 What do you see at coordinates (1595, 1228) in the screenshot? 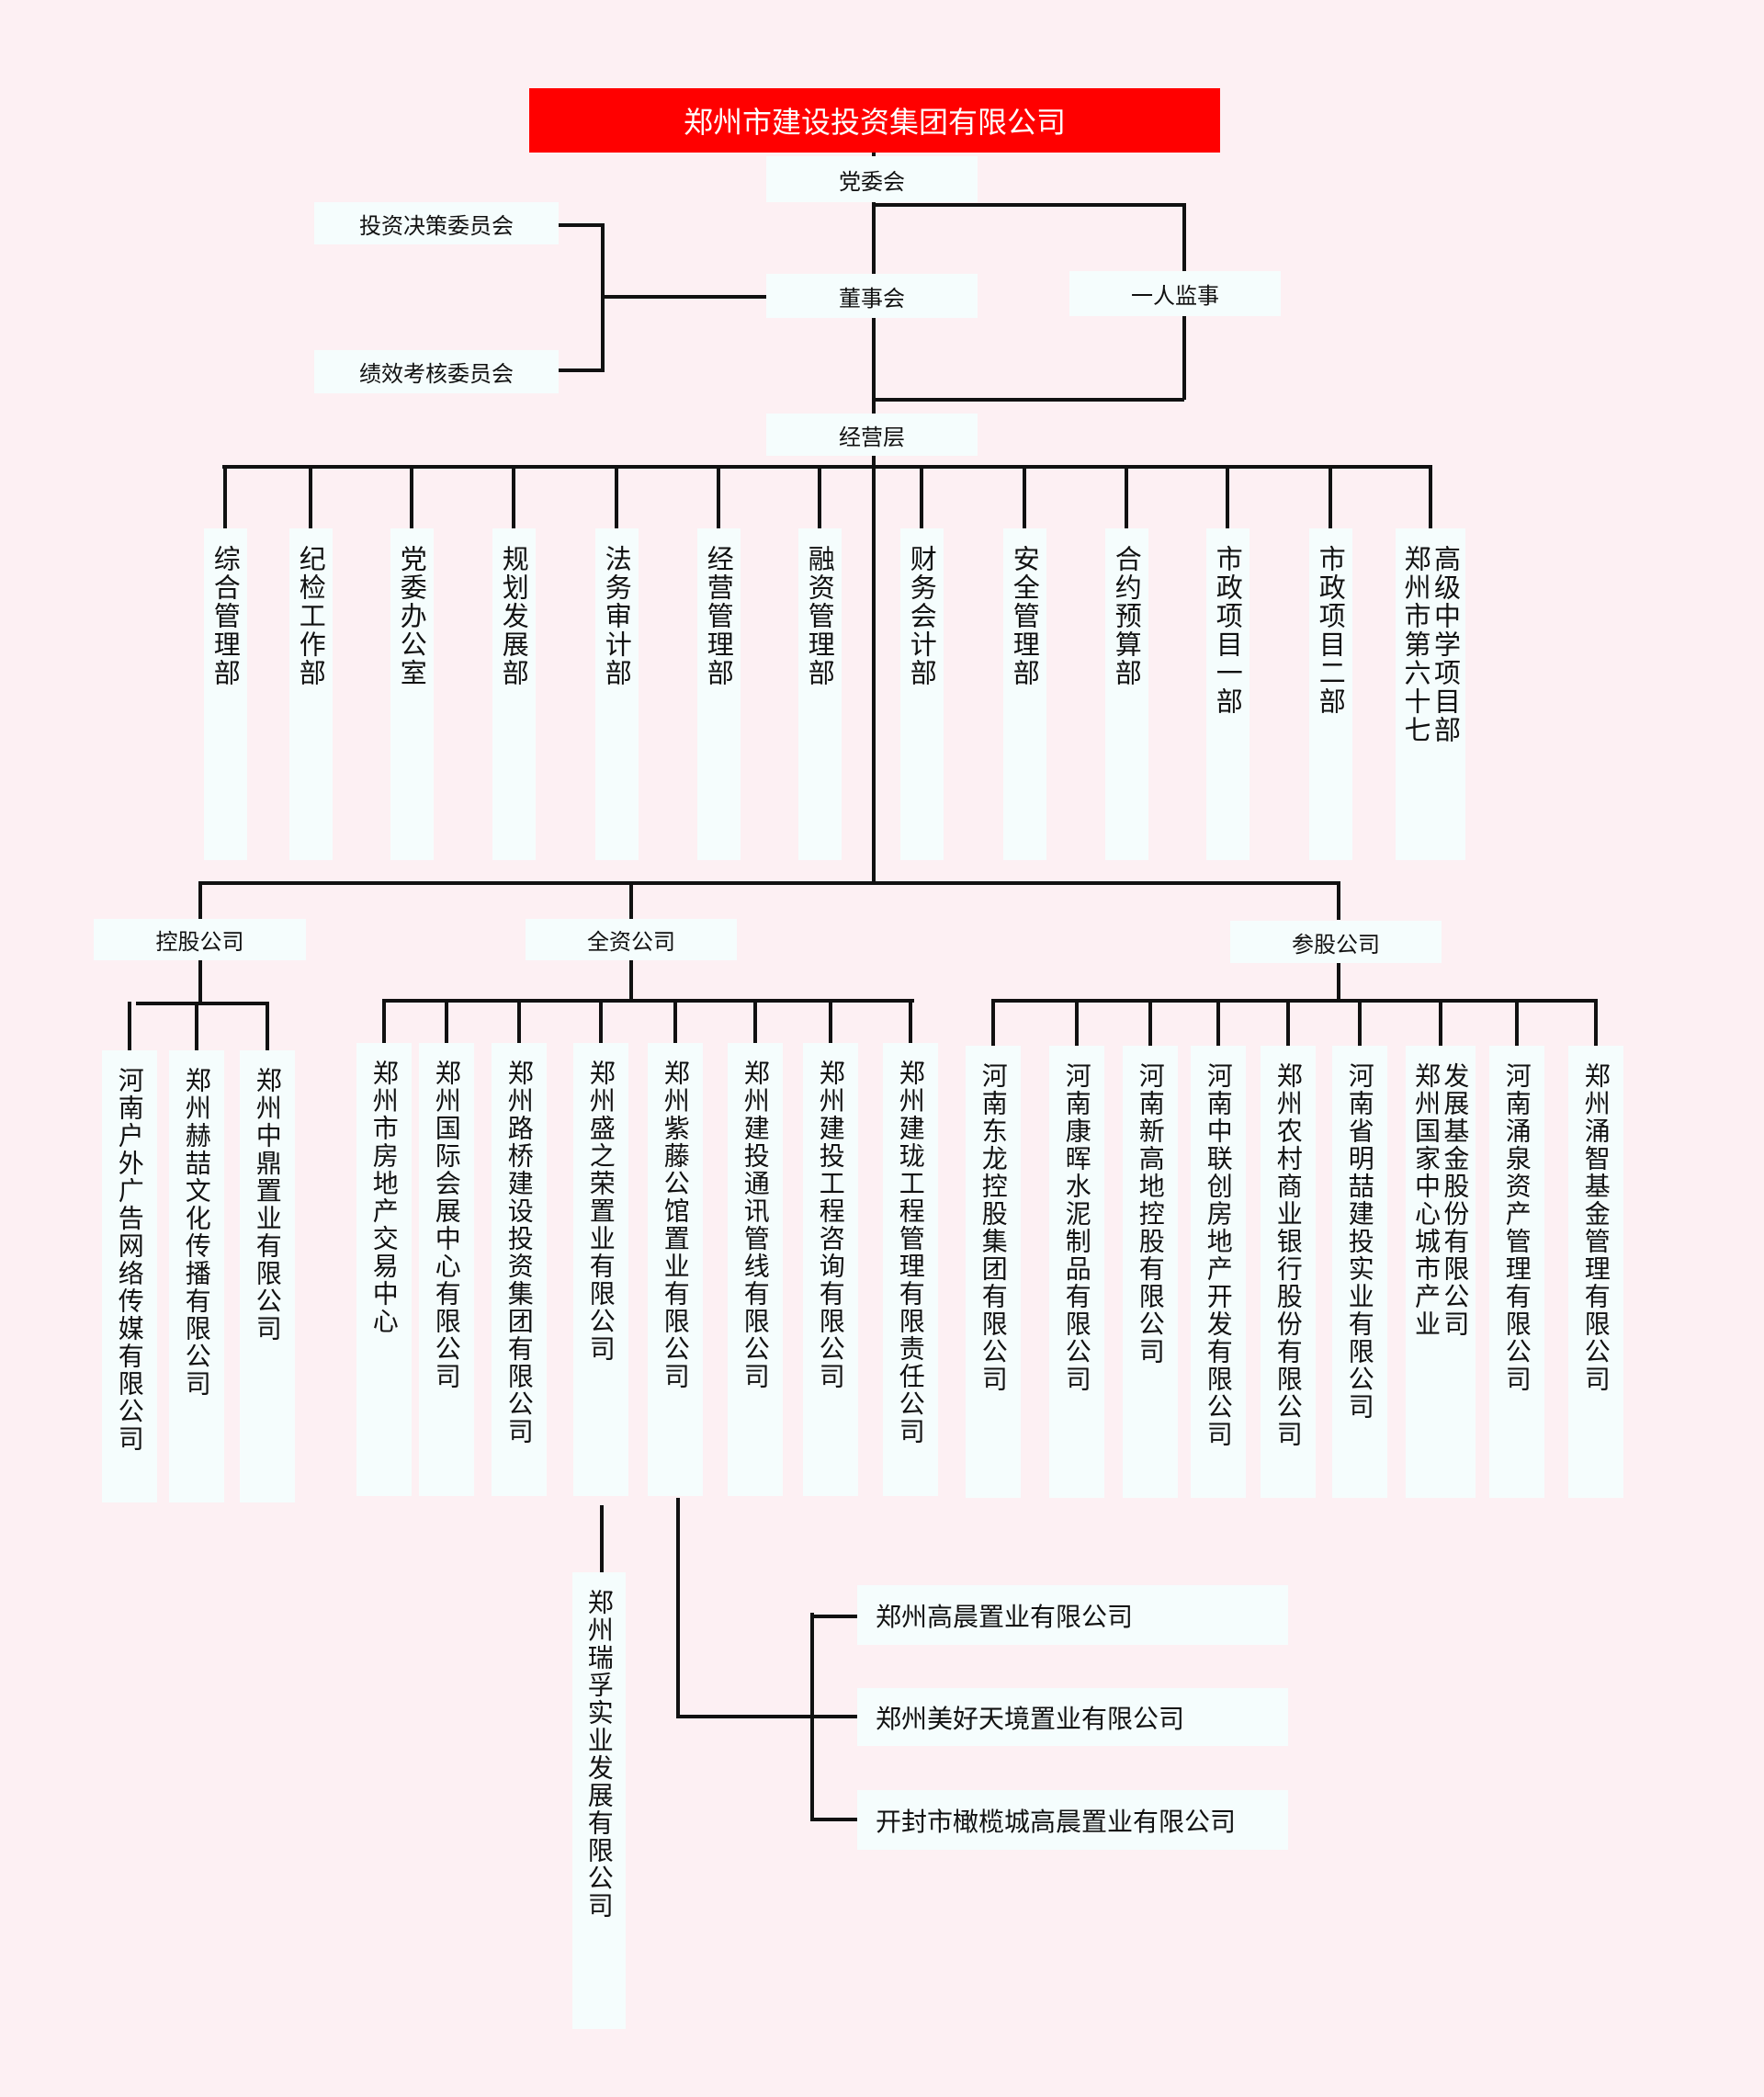
I see `org-unit-label: 郑州涌智基金管理有限公司` at bounding box center [1595, 1228].